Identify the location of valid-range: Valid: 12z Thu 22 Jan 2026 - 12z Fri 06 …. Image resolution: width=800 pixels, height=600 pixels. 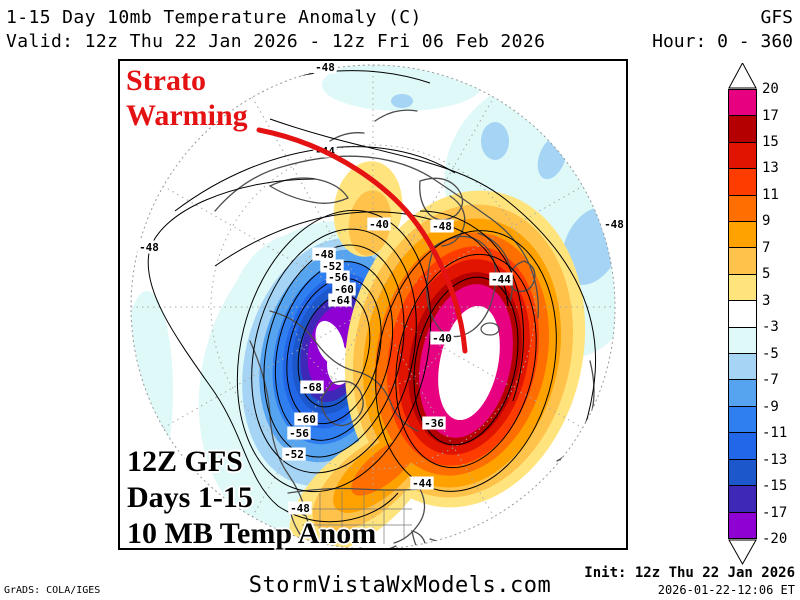
(276, 41).